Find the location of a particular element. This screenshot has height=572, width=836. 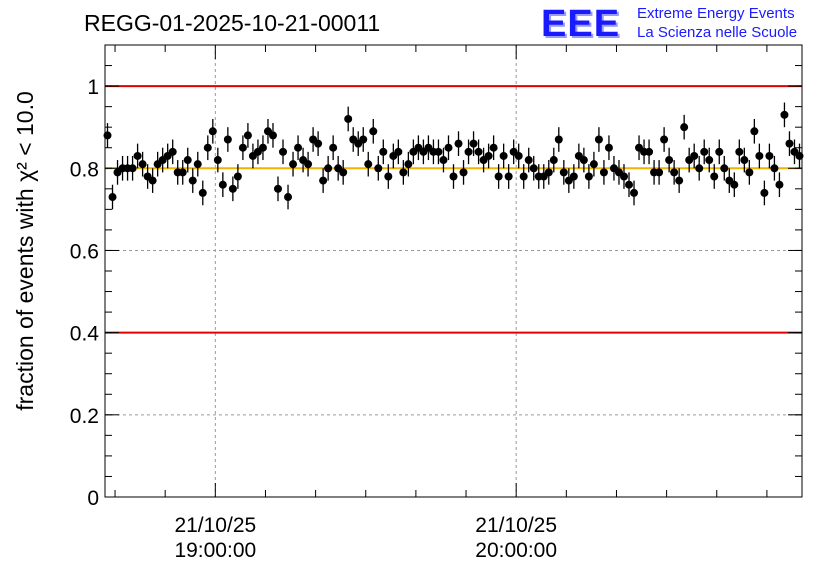

logo-line-2: La Scienza nelle Scuole is located at coordinates (717, 32).